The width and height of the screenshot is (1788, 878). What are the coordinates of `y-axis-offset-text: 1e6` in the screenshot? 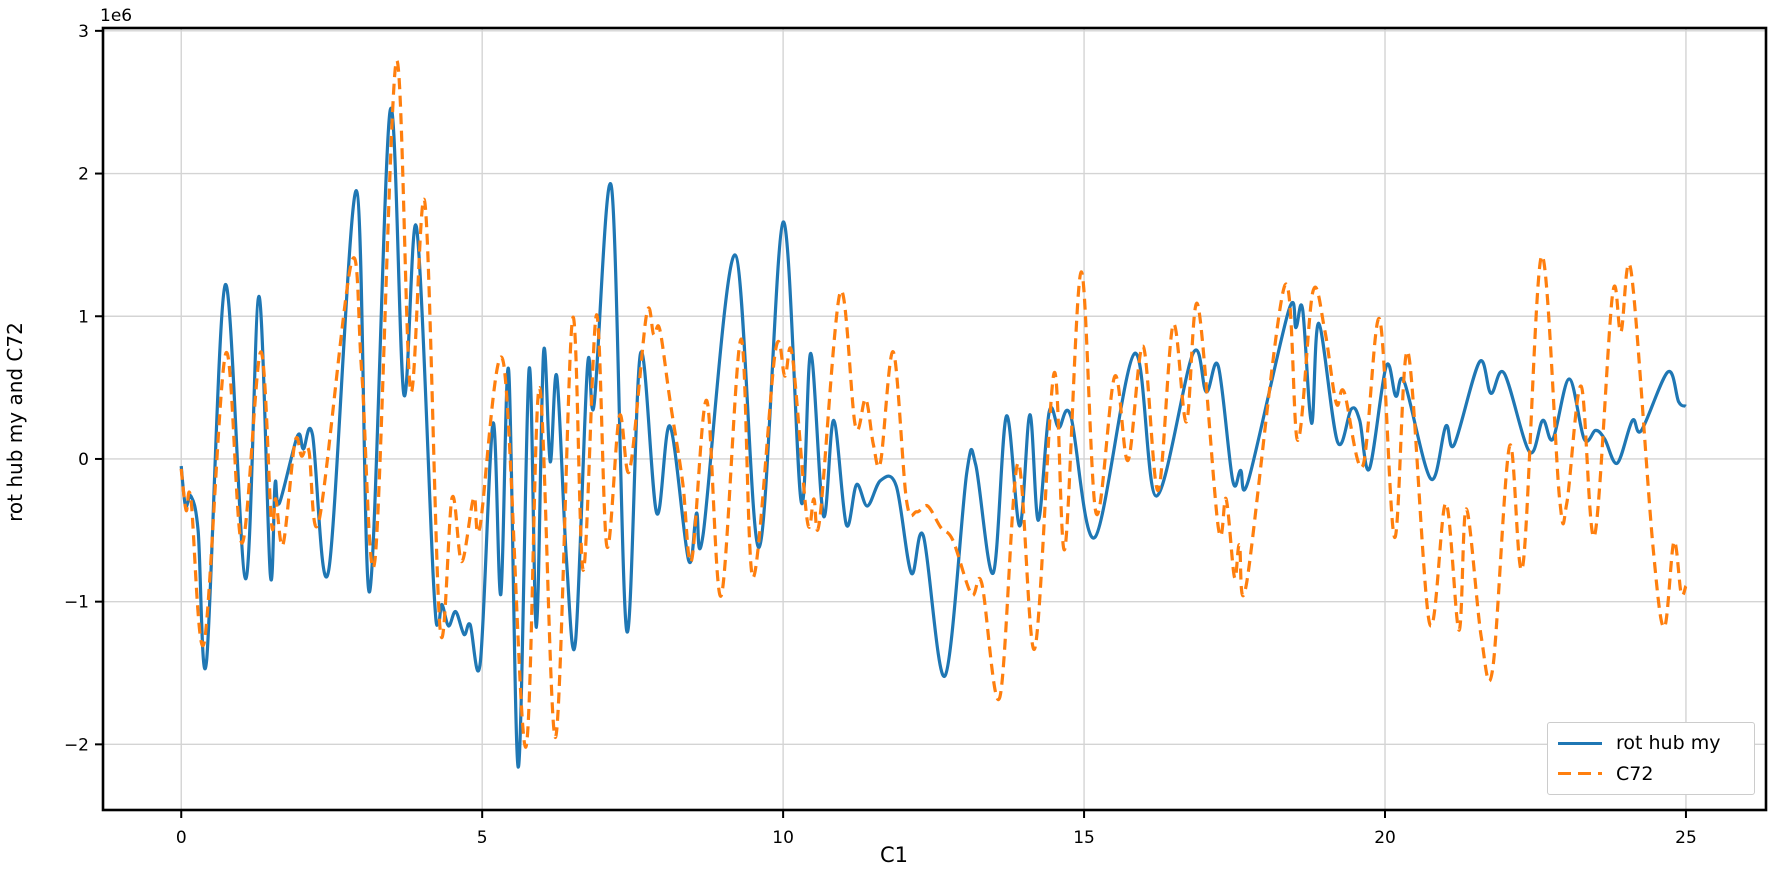 It's located at (116, 16).